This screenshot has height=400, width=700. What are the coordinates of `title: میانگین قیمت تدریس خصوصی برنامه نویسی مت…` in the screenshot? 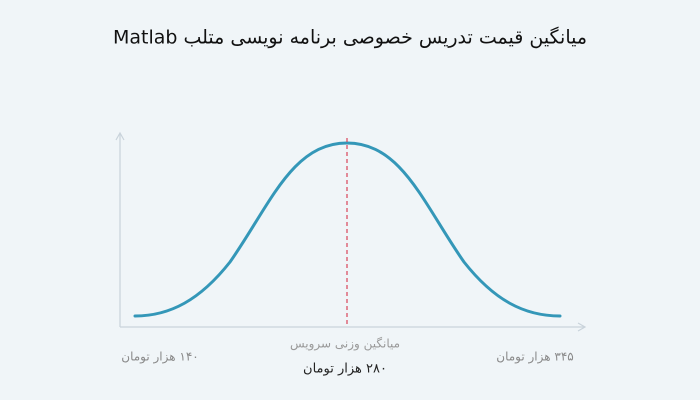 It's located at (350, 37).